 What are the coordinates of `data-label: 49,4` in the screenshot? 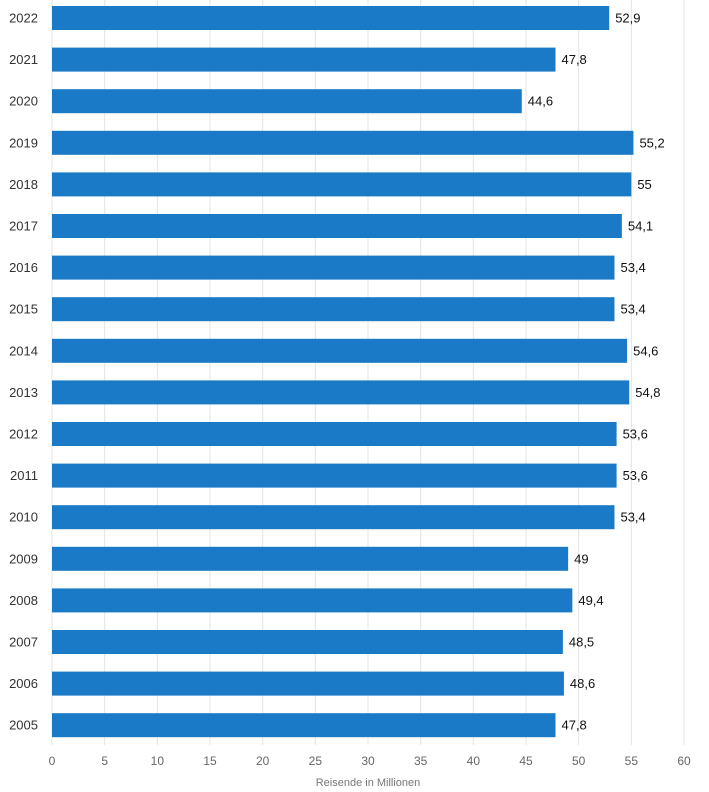 It's located at (590, 600).